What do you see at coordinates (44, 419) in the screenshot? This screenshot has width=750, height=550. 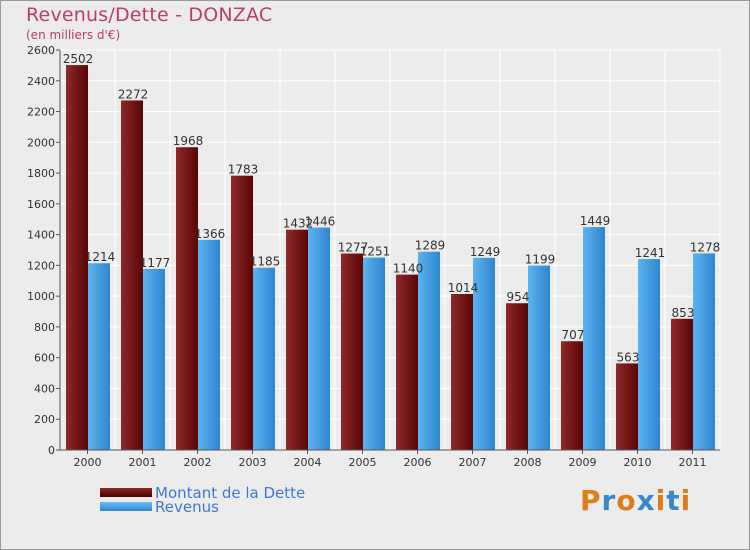 I see `y-tick-label: 200` at bounding box center [44, 419].